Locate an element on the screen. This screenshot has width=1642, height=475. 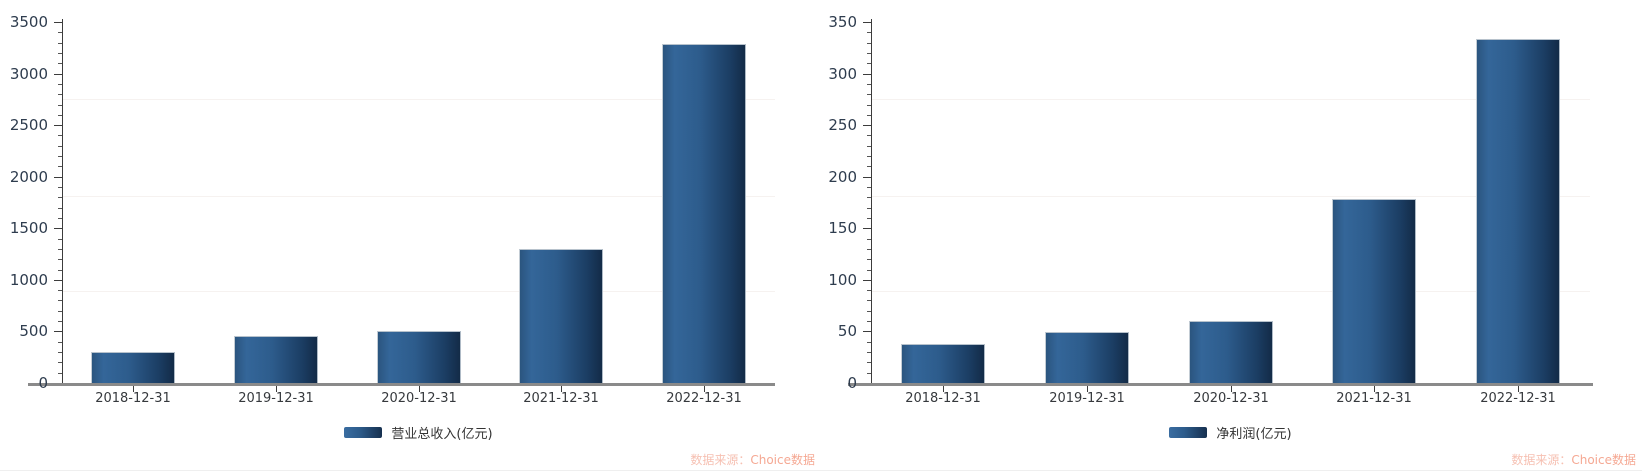
revenue-legend-swatch-icon is located at coordinates (363, 432).